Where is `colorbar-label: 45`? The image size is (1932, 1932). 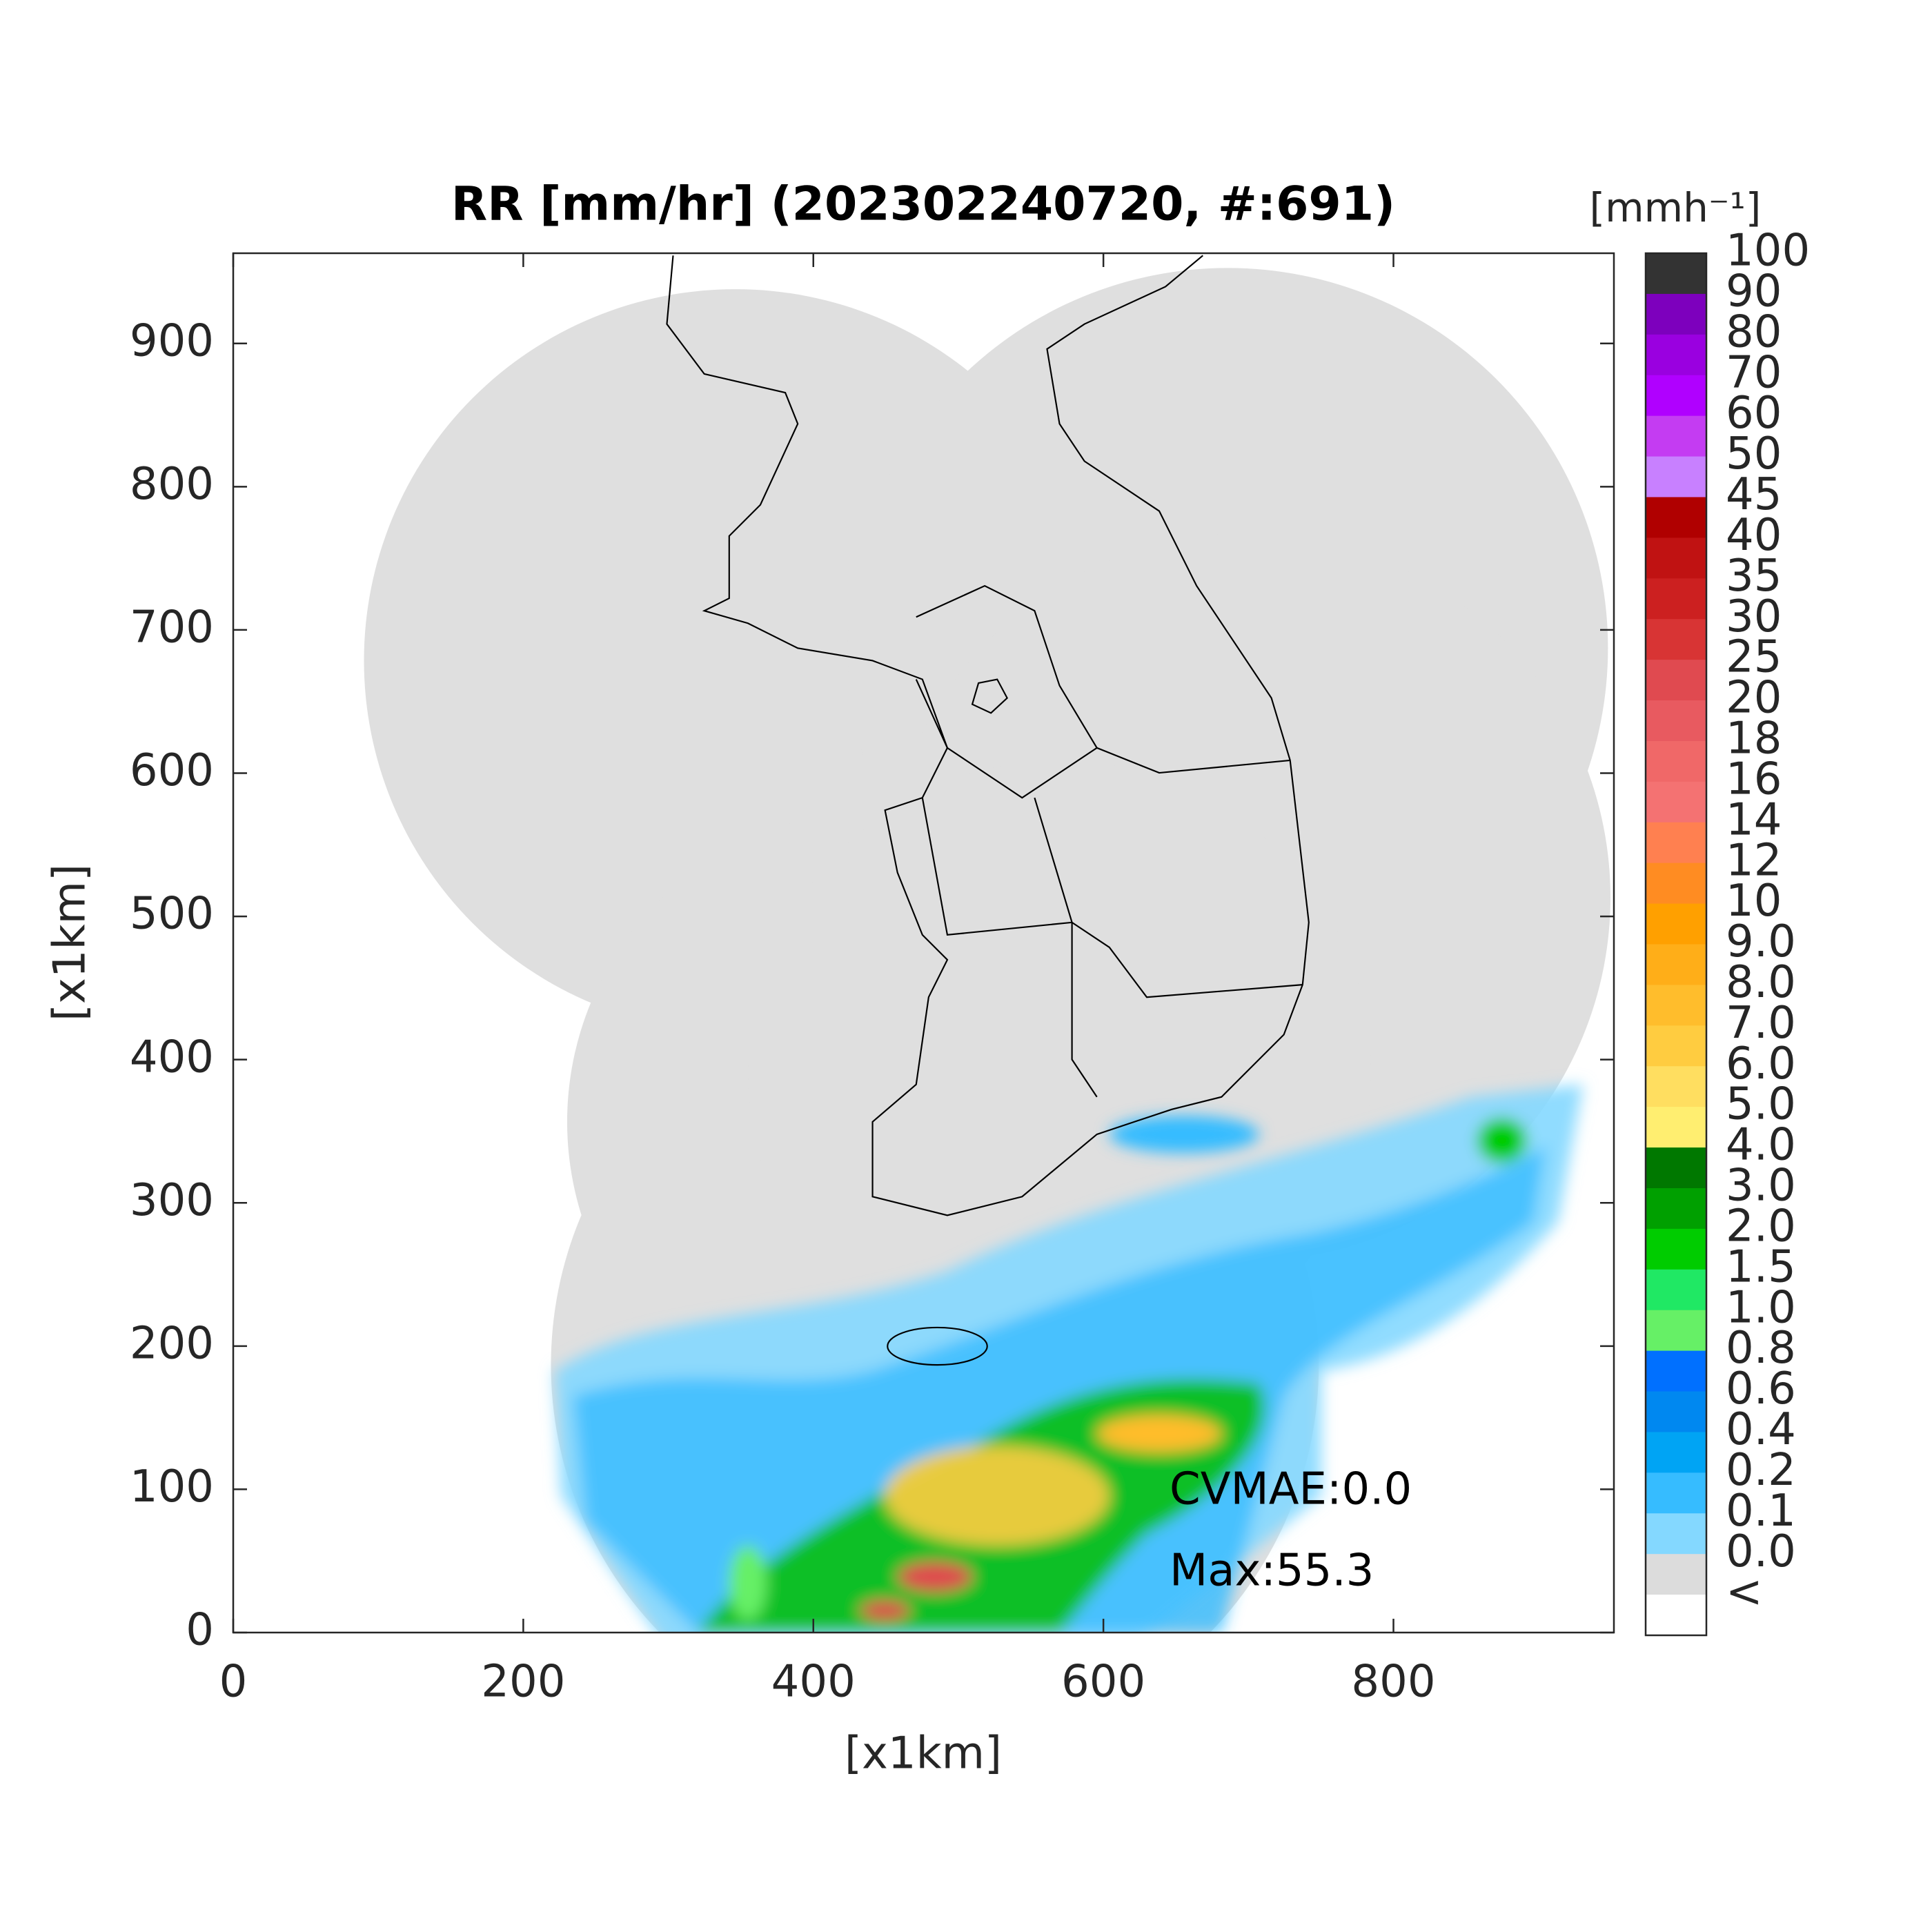
colorbar-label: 45 is located at coordinates (1754, 494).